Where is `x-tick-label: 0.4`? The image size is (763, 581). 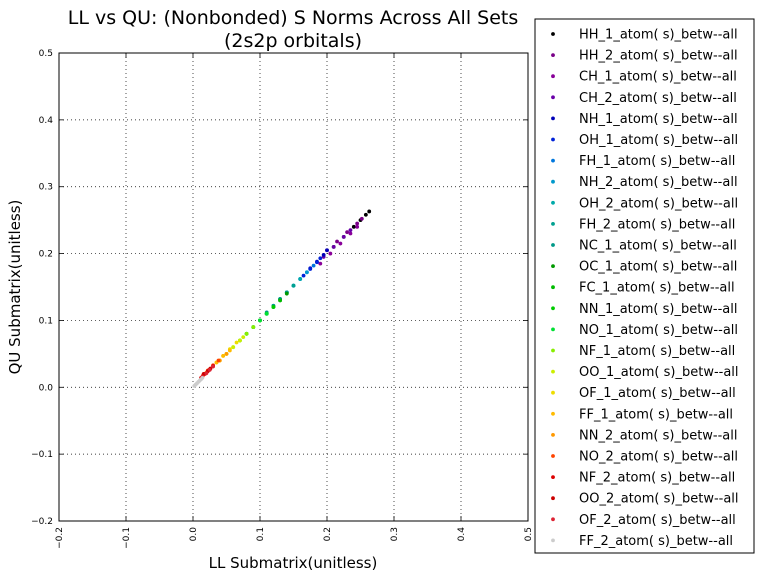
x-tick-label: 0.4 is located at coordinates (462, 534).